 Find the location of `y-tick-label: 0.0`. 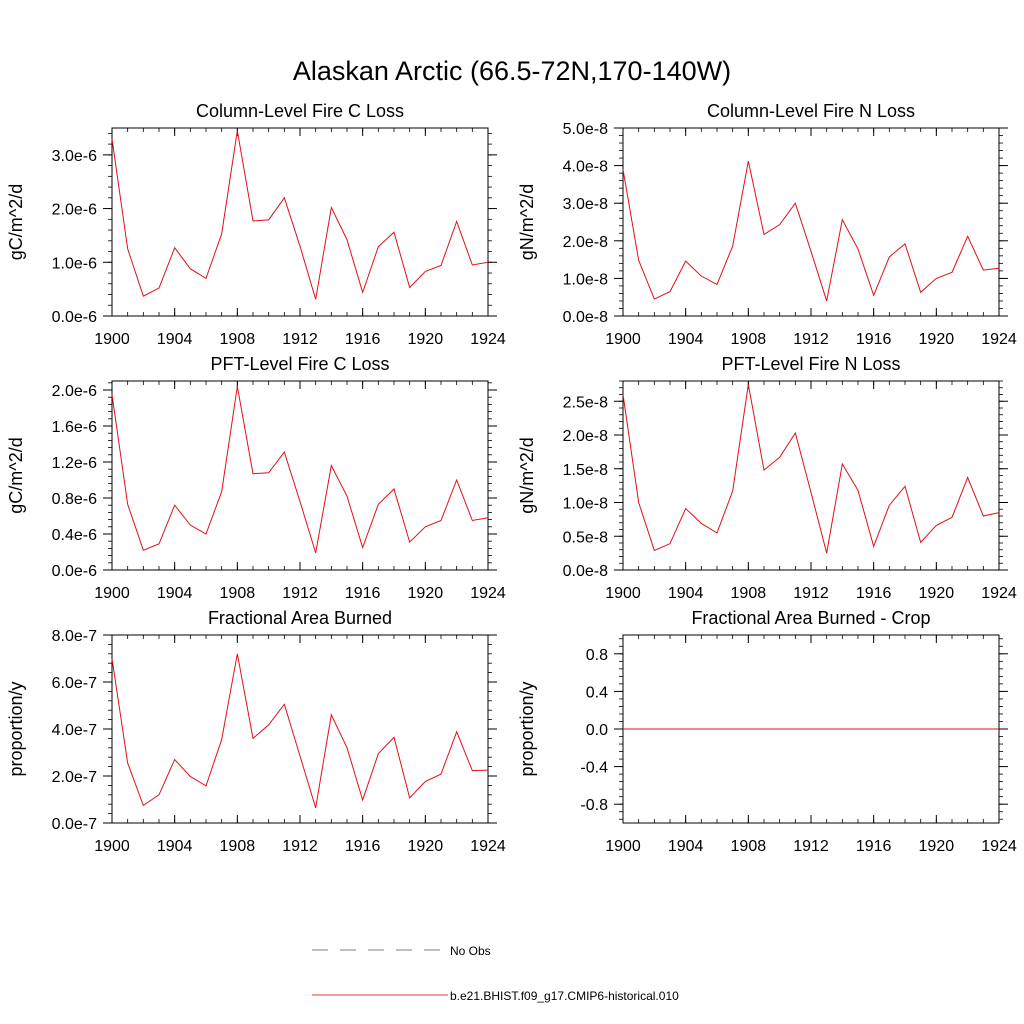

y-tick-label: 0.0 is located at coordinates (597, 730).